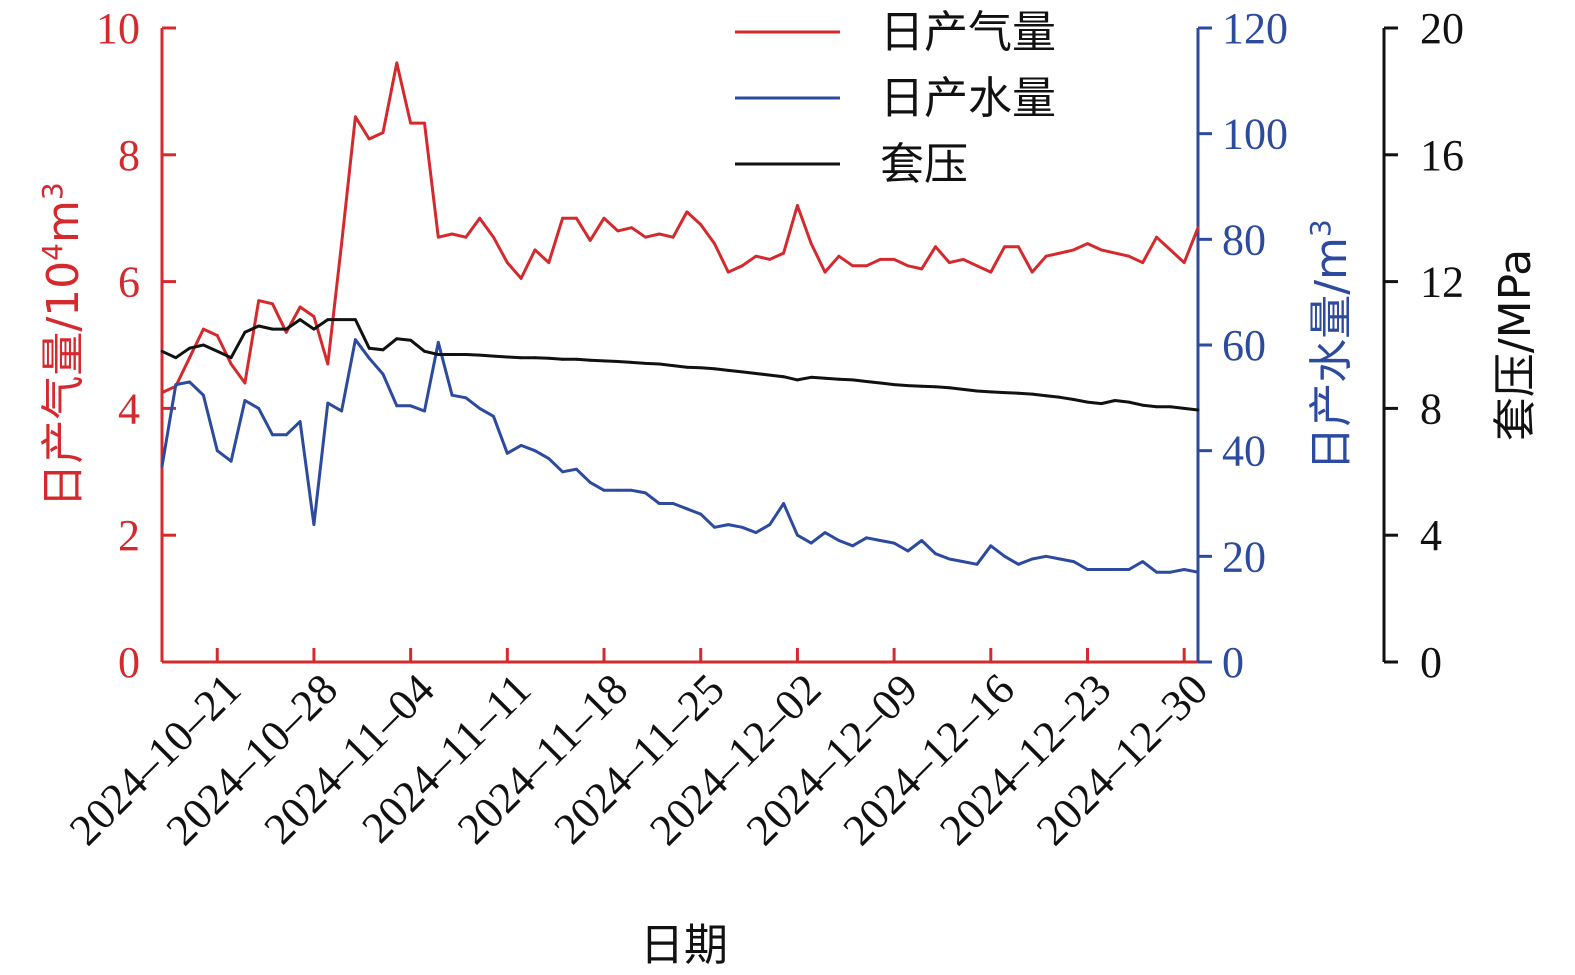 The width and height of the screenshot is (1575, 975). I want to click on water-tick-label: 100, so click(1255, 134).